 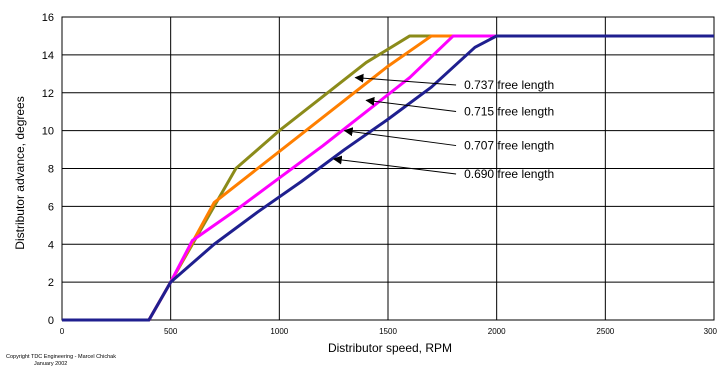 I want to click on x-tick-label: 500, so click(x=171, y=331).